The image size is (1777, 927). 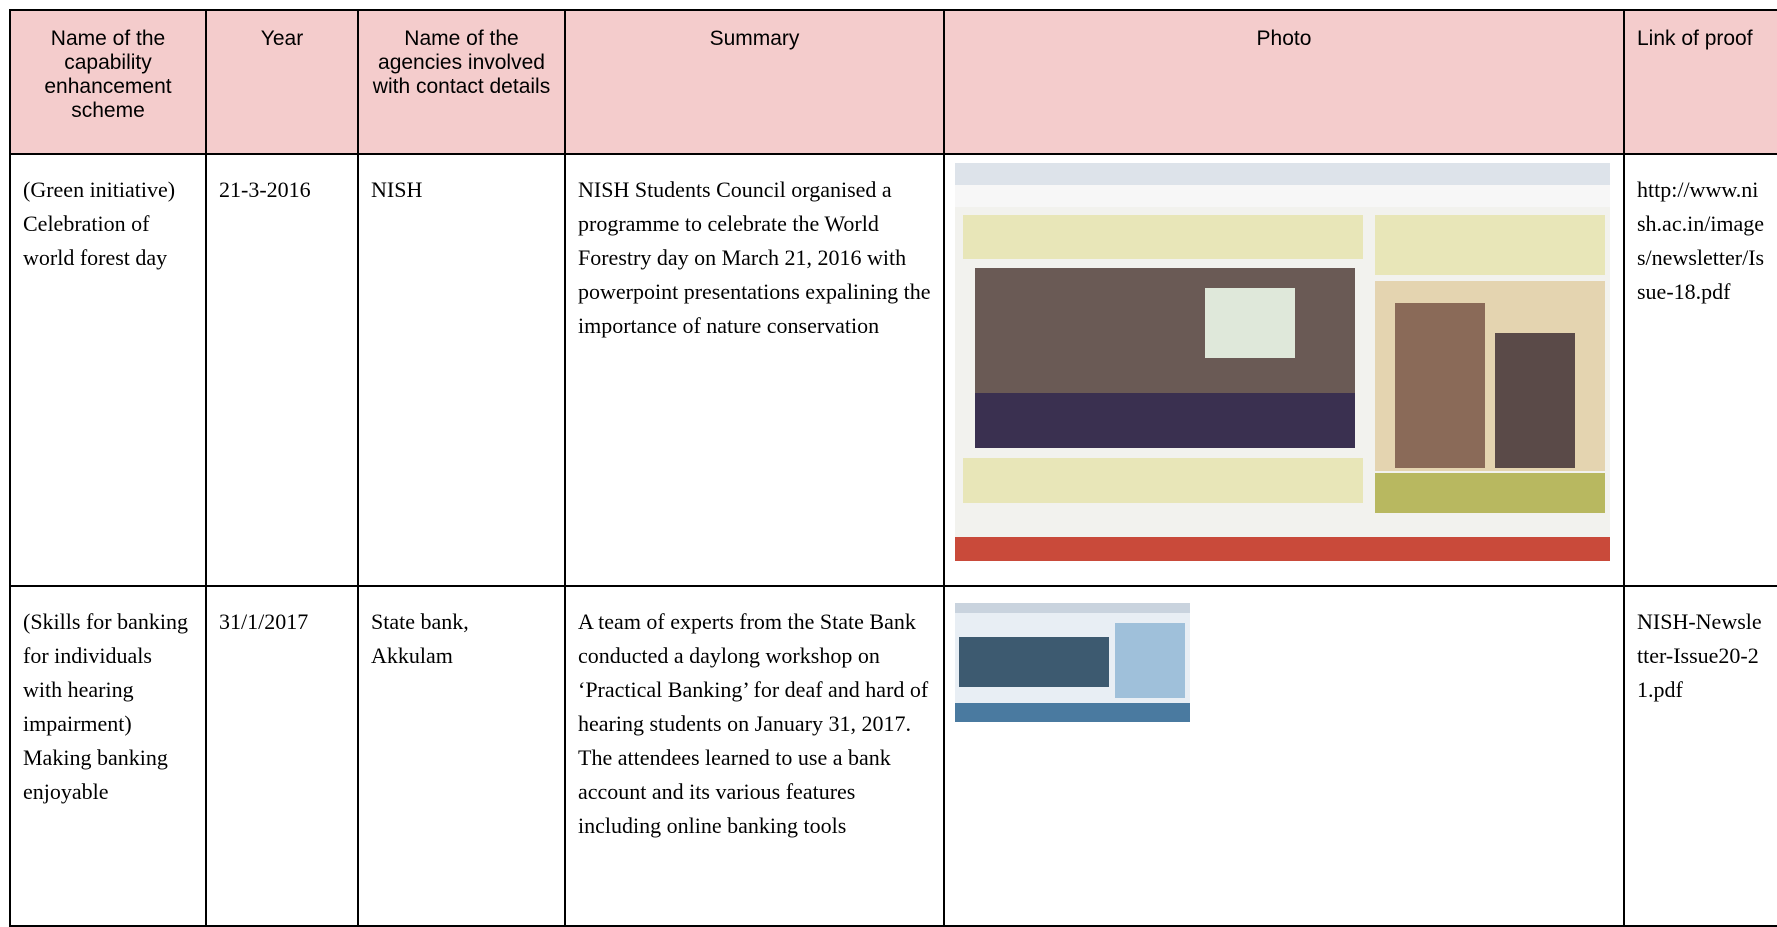 I want to click on agencies: State bank, Akkulam, so click(x=461, y=756).